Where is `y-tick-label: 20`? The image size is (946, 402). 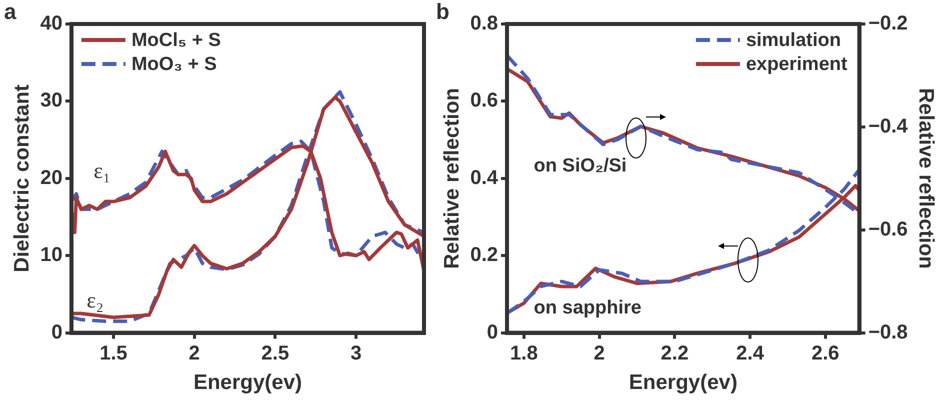
y-tick-label: 20 is located at coordinates (51, 177).